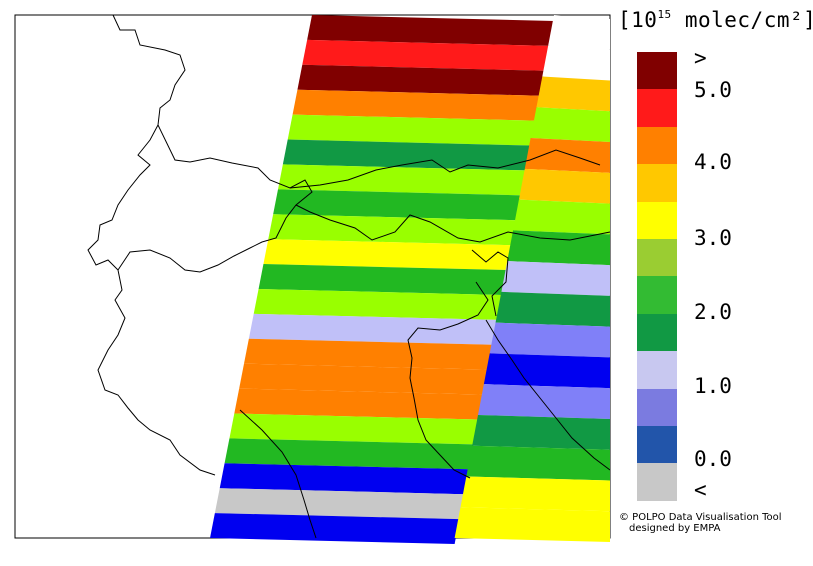  What do you see at coordinates (700, 517) in the screenshot?
I see `credit-line-1: © POLPO Data Visualisation Tool` at bounding box center [700, 517].